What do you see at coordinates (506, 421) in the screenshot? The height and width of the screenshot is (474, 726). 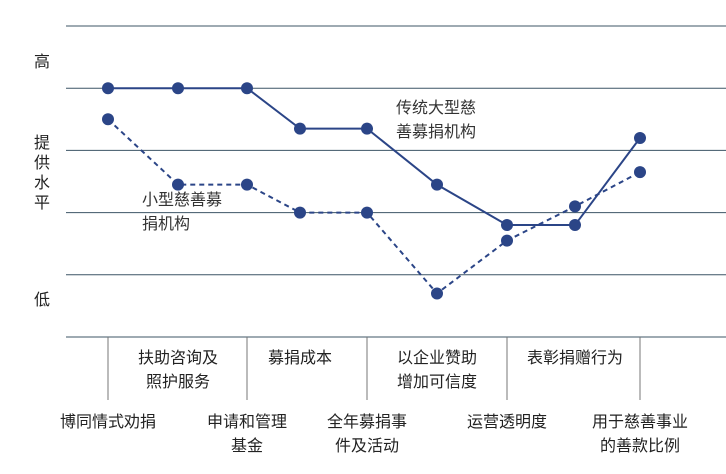 I see `x-tick-label: 运营透明度` at bounding box center [506, 421].